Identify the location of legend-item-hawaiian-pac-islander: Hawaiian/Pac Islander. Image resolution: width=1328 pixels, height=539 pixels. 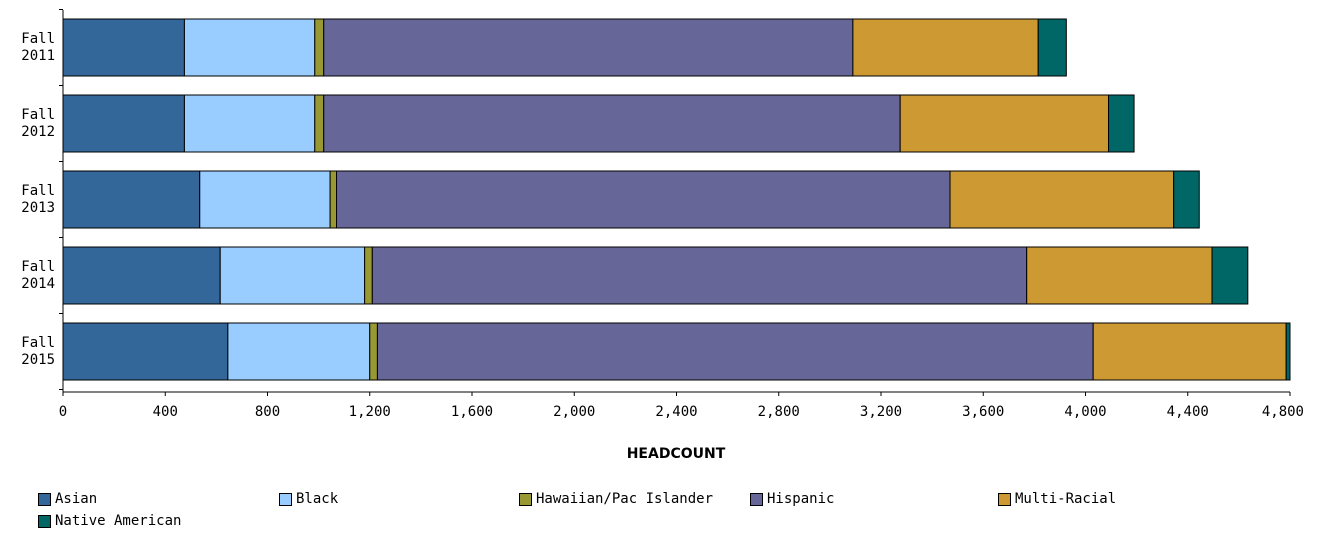
(616, 499).